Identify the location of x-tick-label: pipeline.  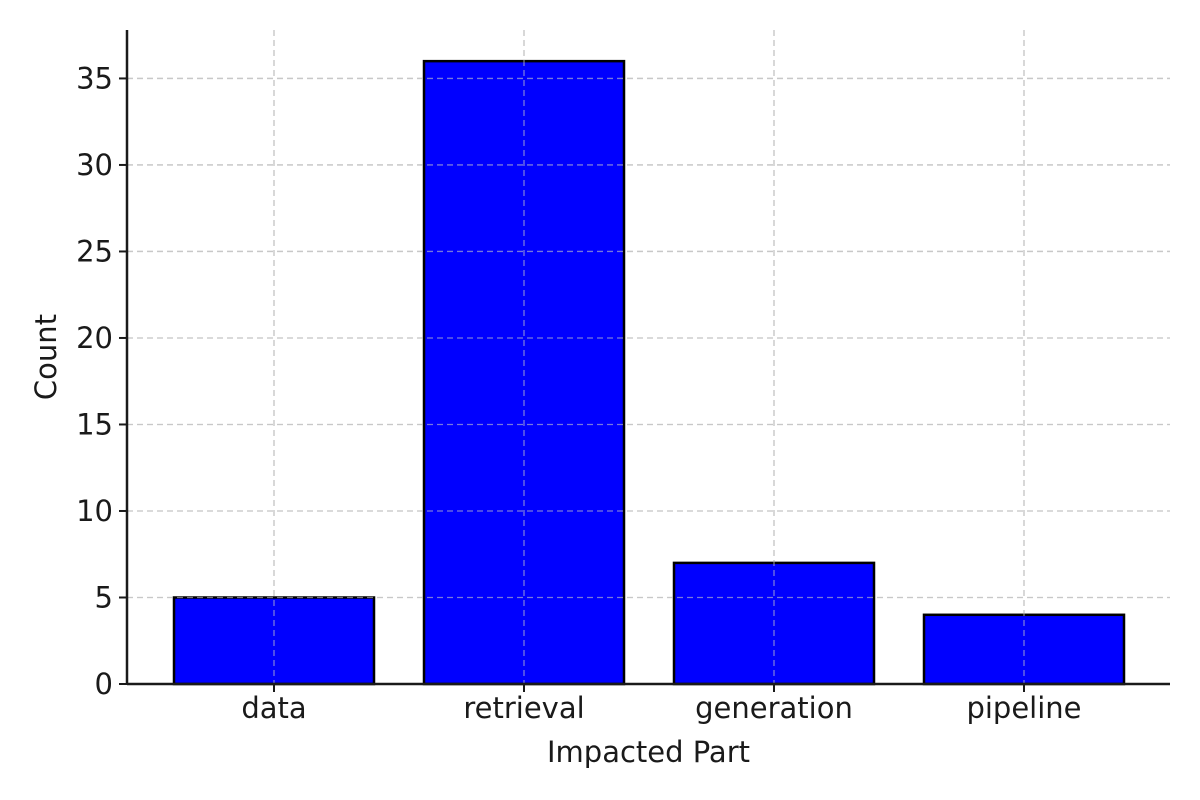
(1023, 708).